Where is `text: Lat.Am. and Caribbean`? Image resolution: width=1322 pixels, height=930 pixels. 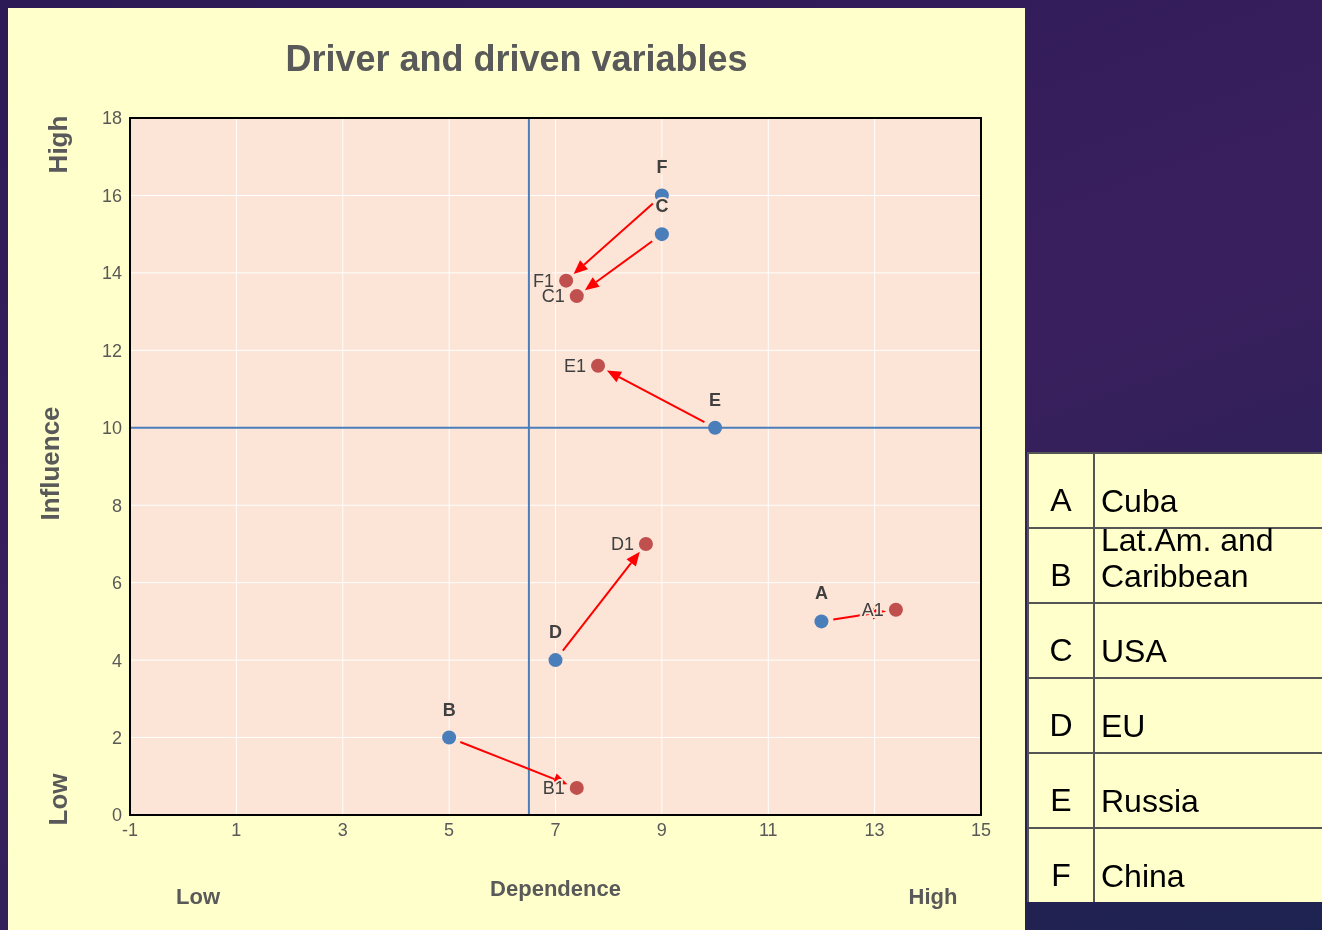
text: Lat.Am. and Caribbean is located at coordinates (1187, 559).